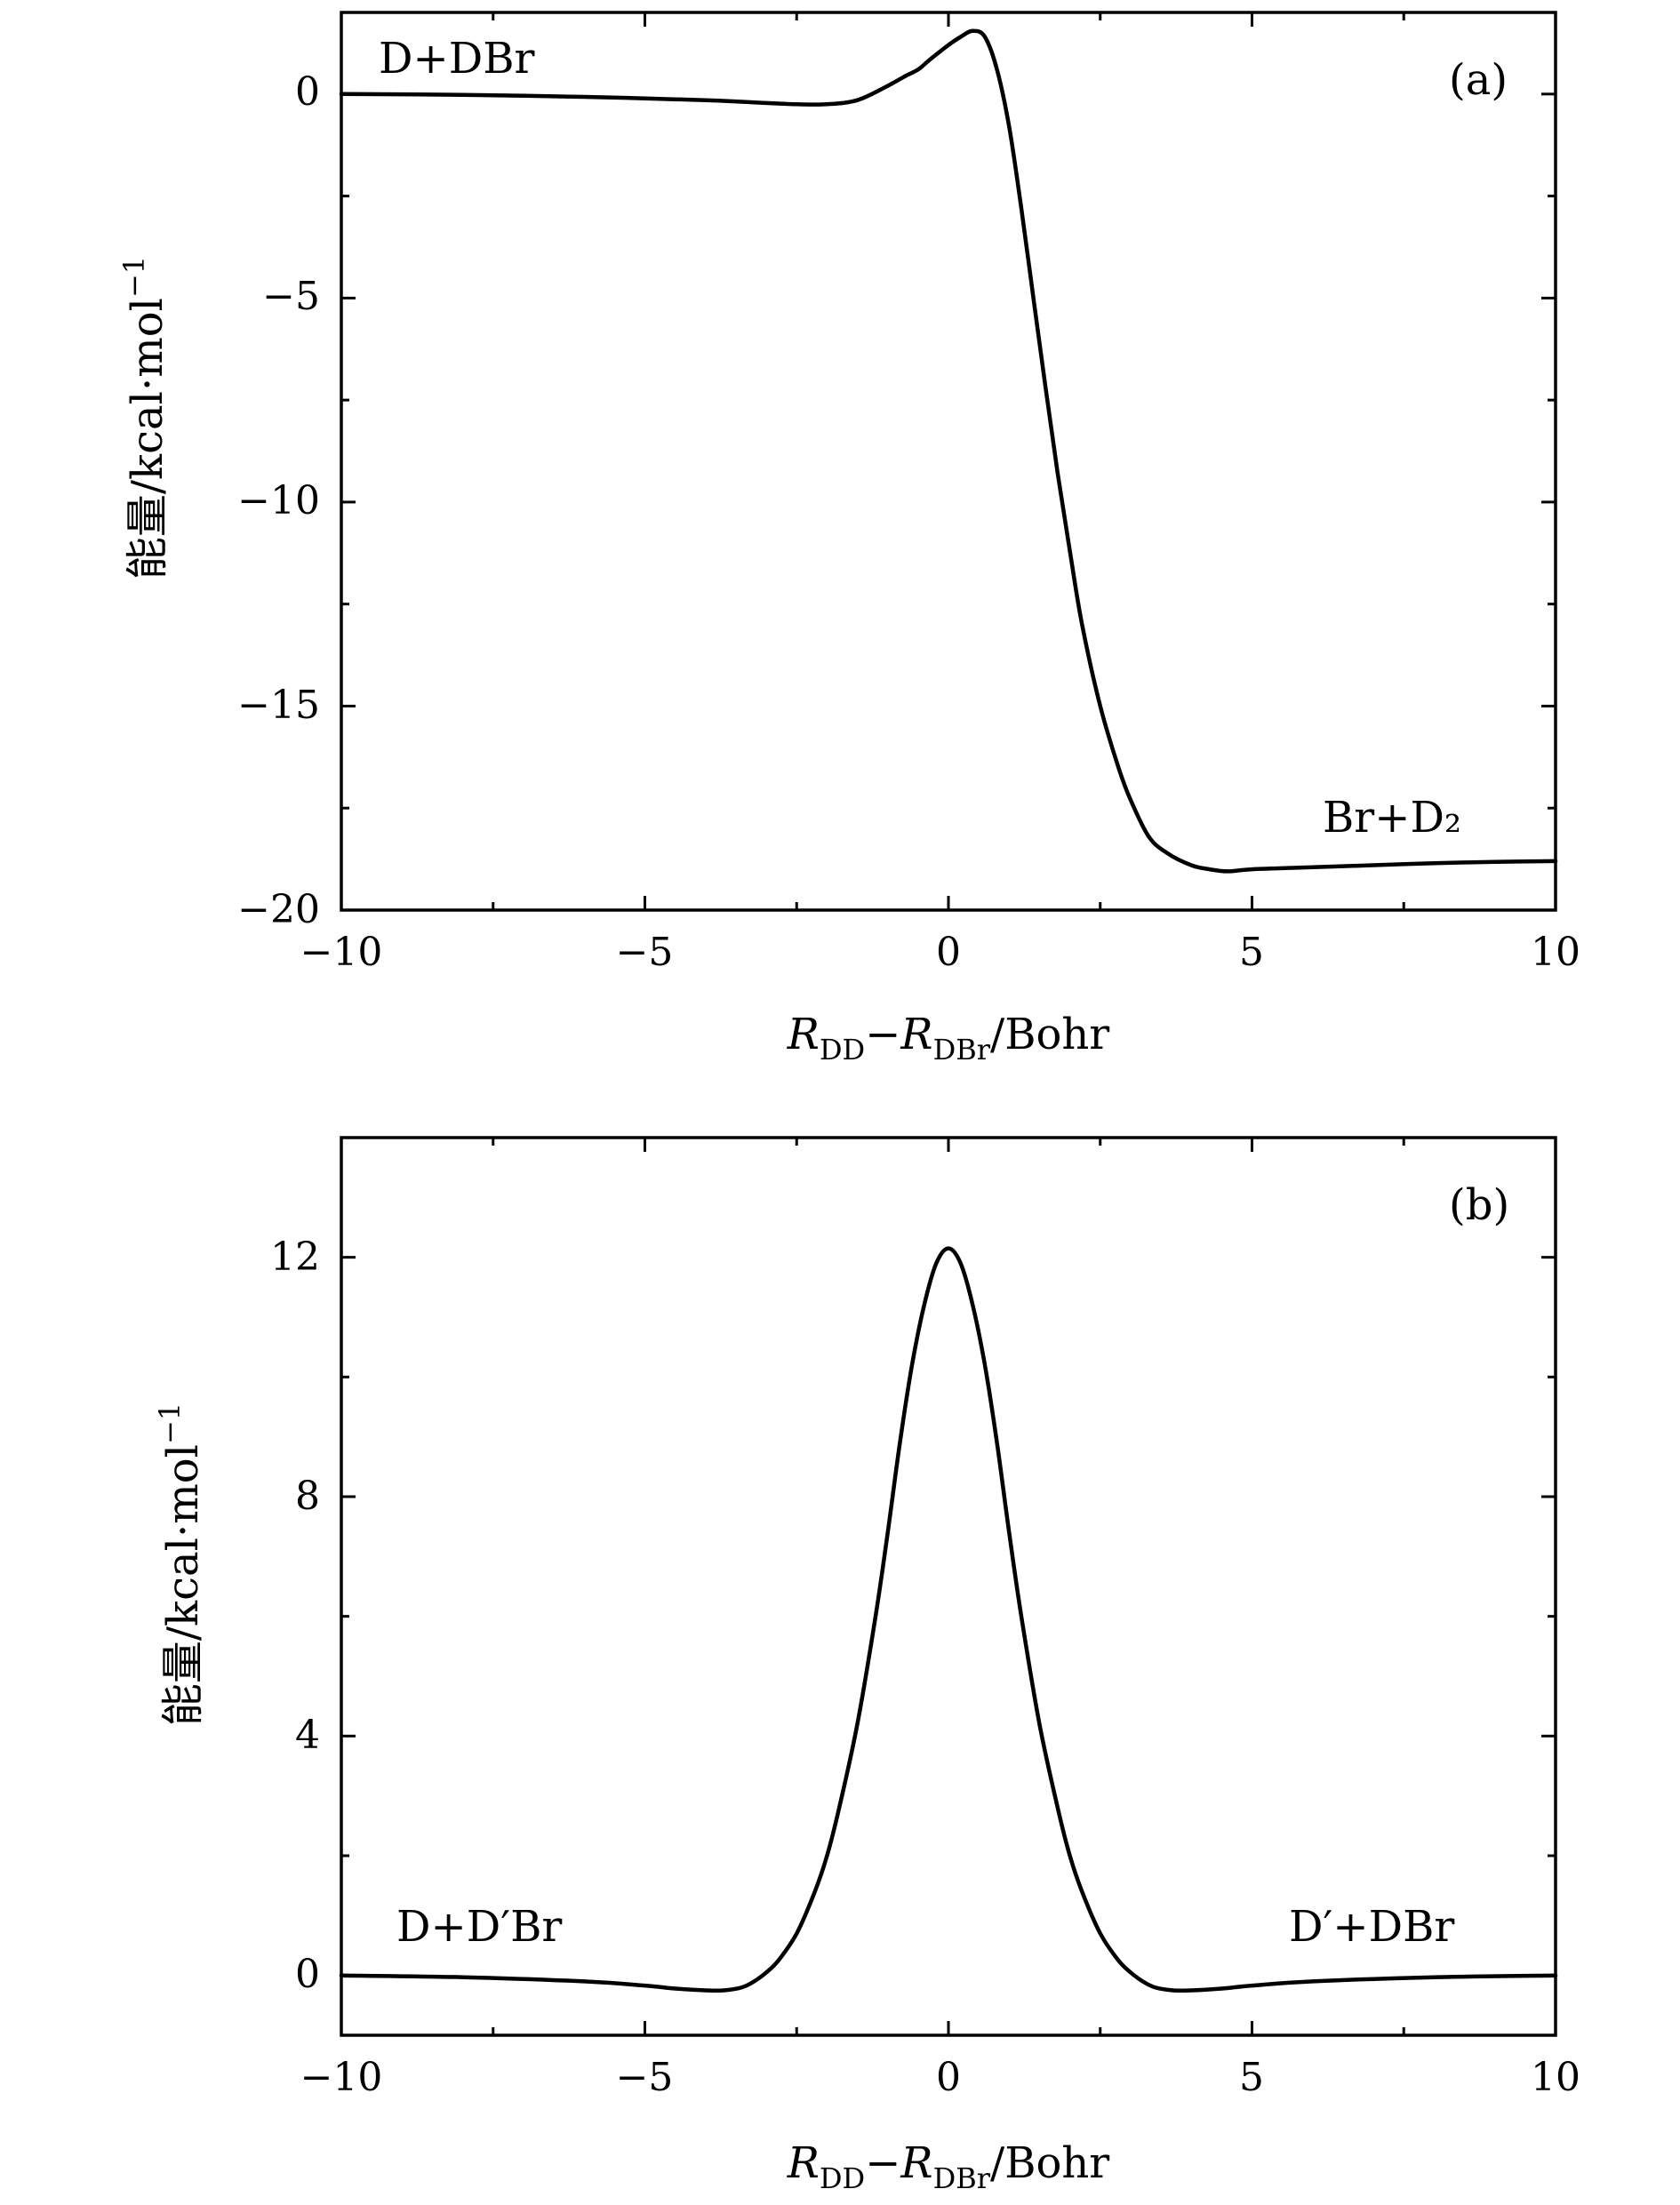 The image size is (1680, 2205). Describe the element at coordinates (479, 1927) in the screenshot. I see `panel-b-annotation-left: D+D′Br` at that location.